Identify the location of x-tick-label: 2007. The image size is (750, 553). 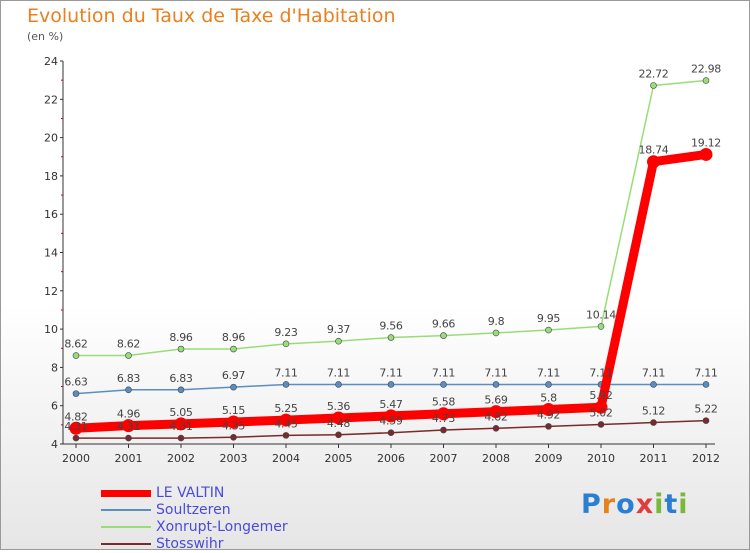
(444, 458).